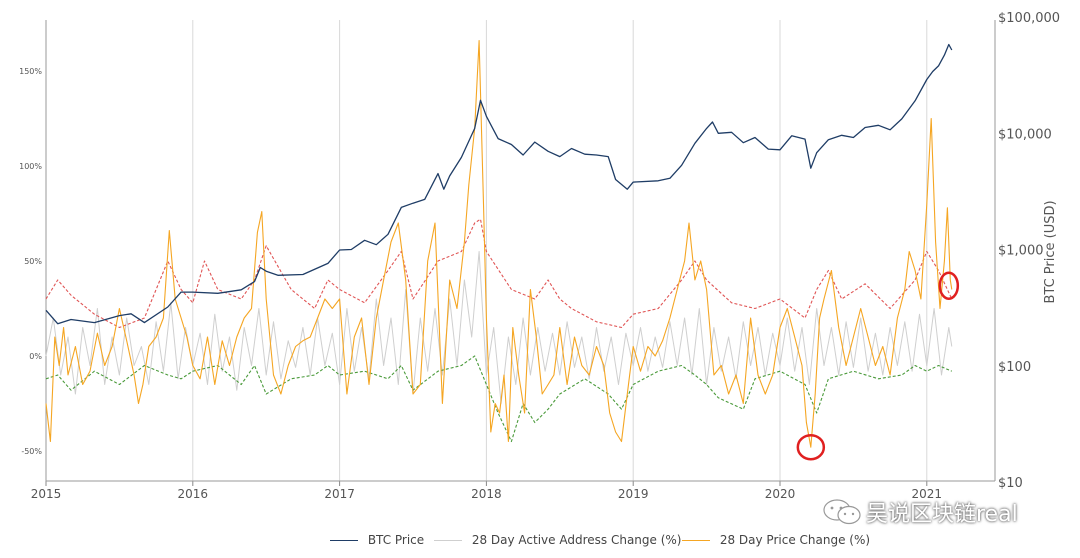  I want to click on legend-item-active-address: 28 Day Active Address Change (%), so click(557, 540).